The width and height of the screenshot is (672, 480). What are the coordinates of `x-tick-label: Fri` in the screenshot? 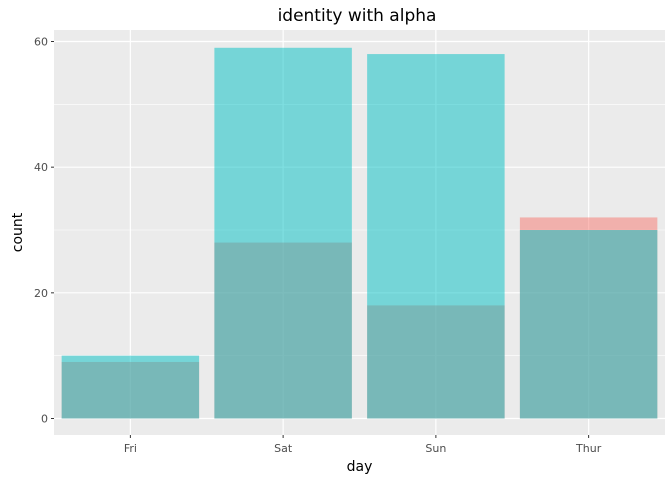 It's located at (130, 448).